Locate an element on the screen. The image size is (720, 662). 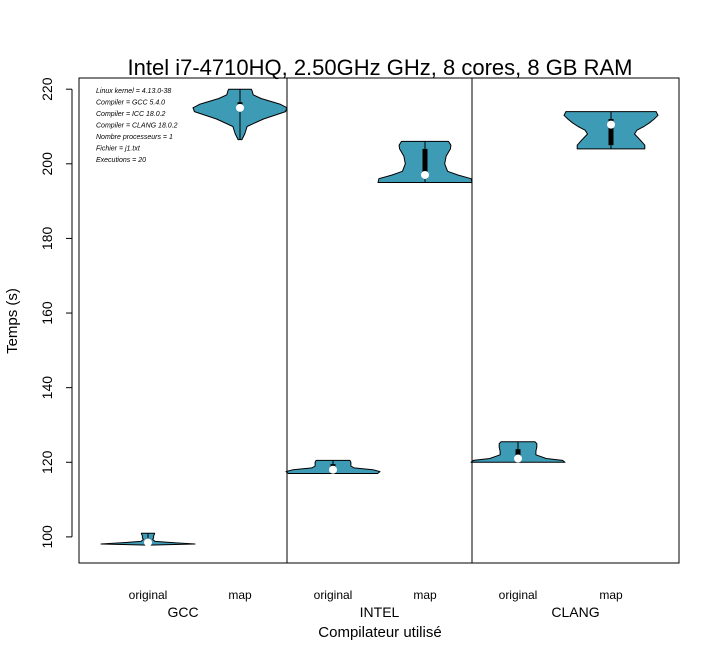
annotation-line: Nombre processeurs = 1 is located at coordinates (134, 137).